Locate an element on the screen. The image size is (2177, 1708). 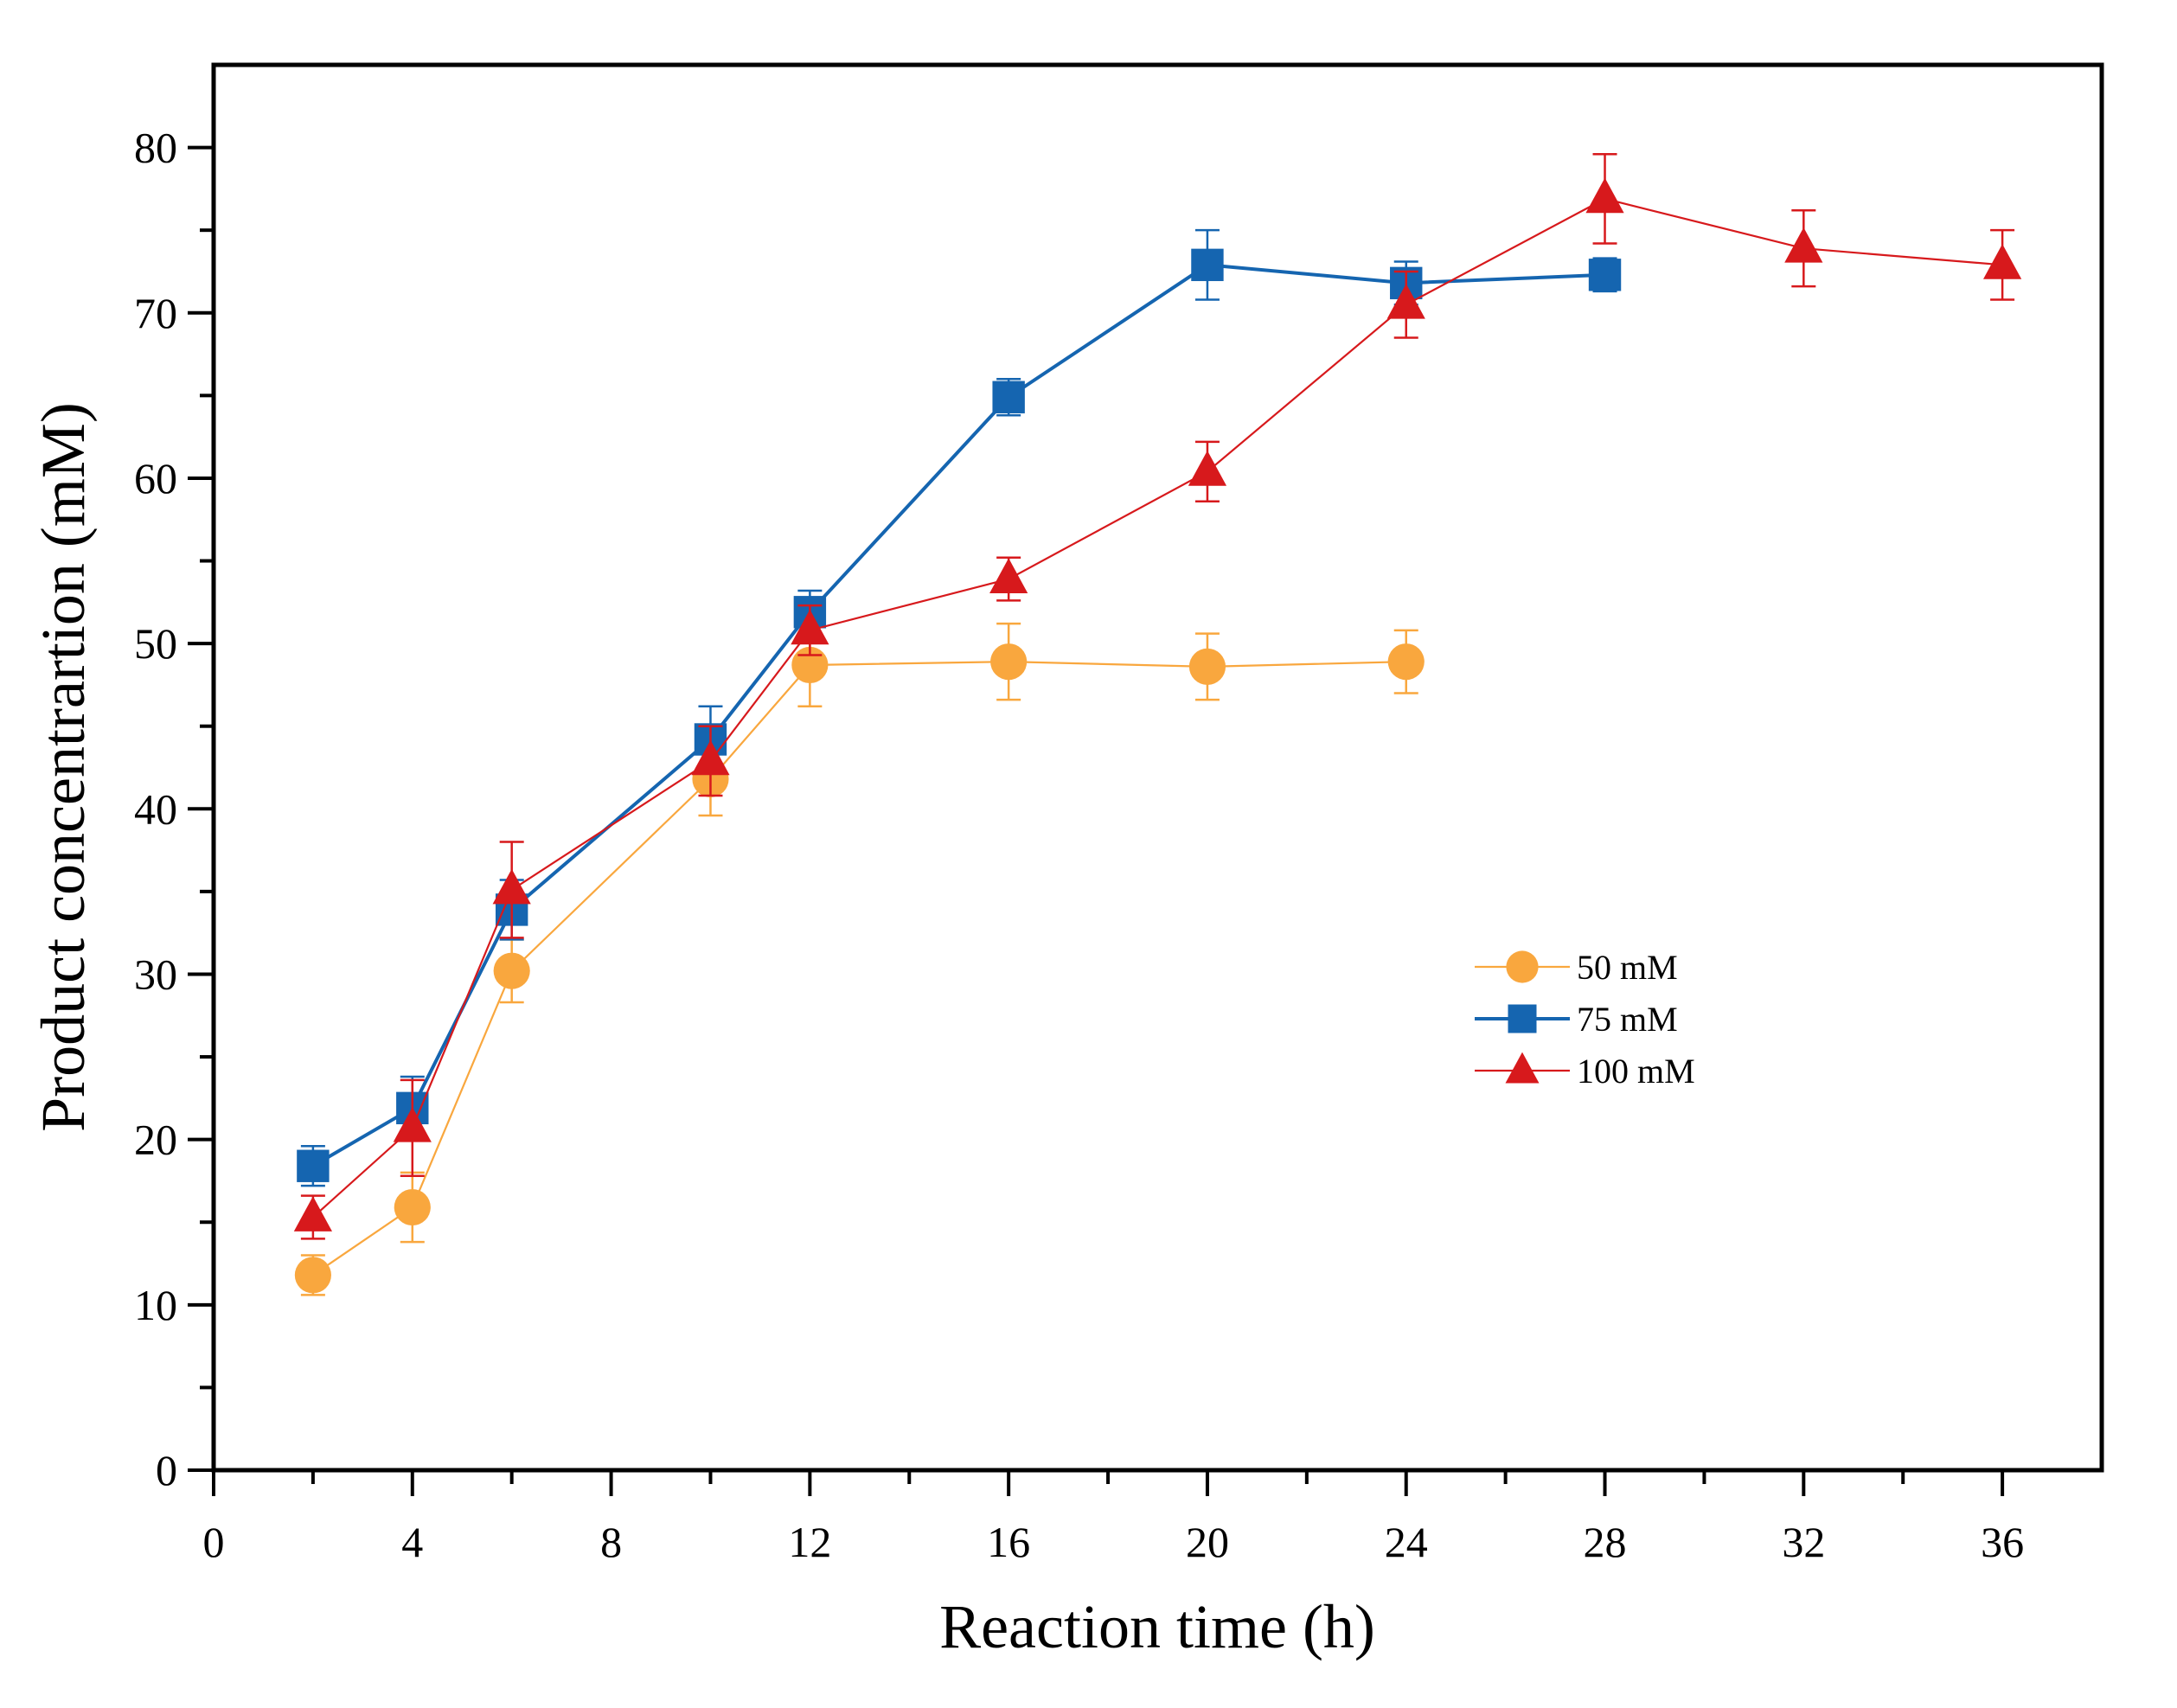
x-tick-label: 4 is located at coordinates (412, 1542).